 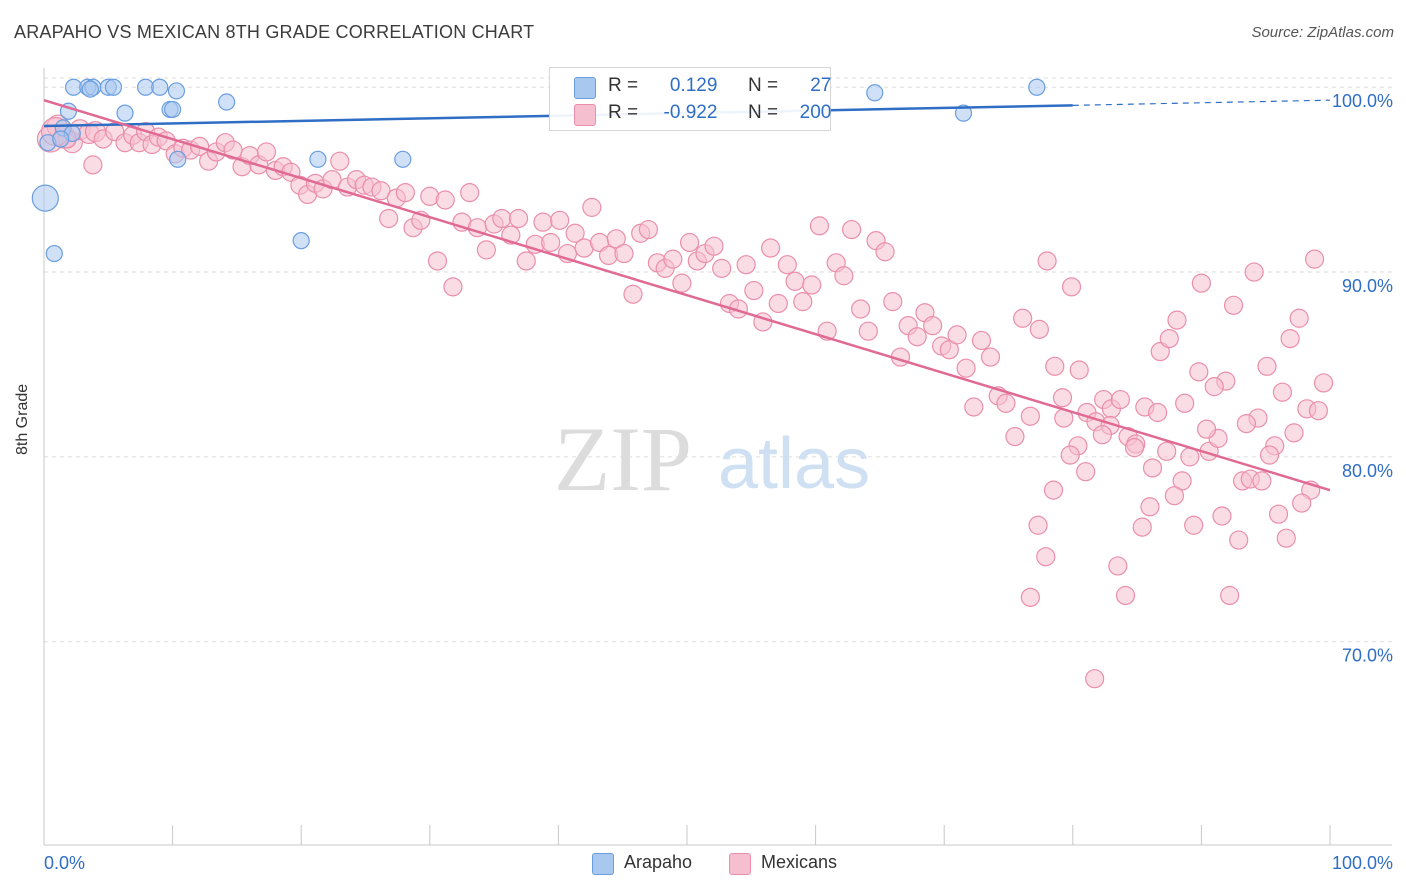 I want to click on bottom-arapaho-swatch, so click(x=603, y=864).